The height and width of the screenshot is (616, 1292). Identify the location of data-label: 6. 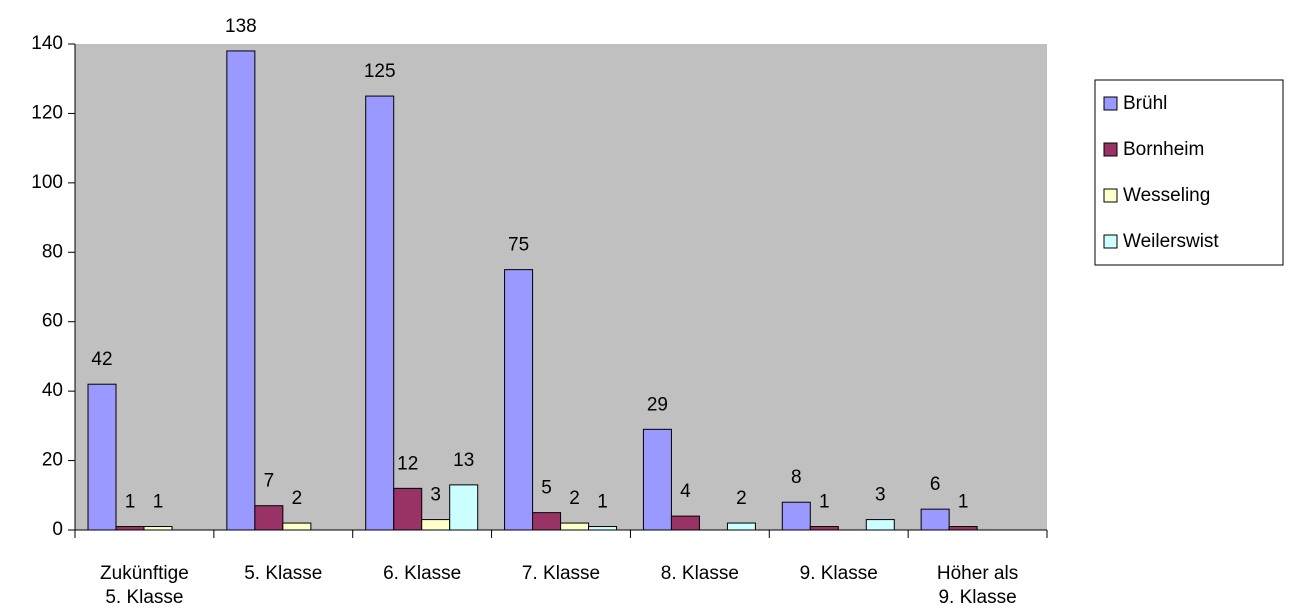
(935, 484).